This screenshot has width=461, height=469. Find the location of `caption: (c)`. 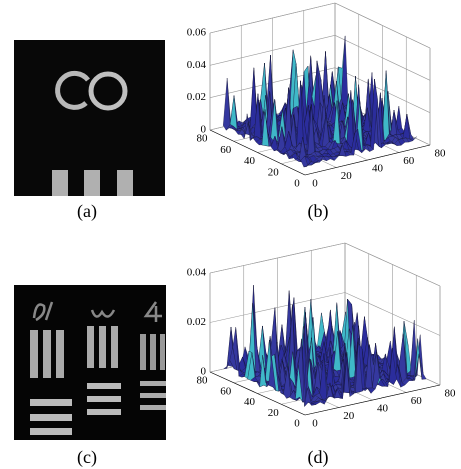

caption: (c) is located at coordinates (87, 457).